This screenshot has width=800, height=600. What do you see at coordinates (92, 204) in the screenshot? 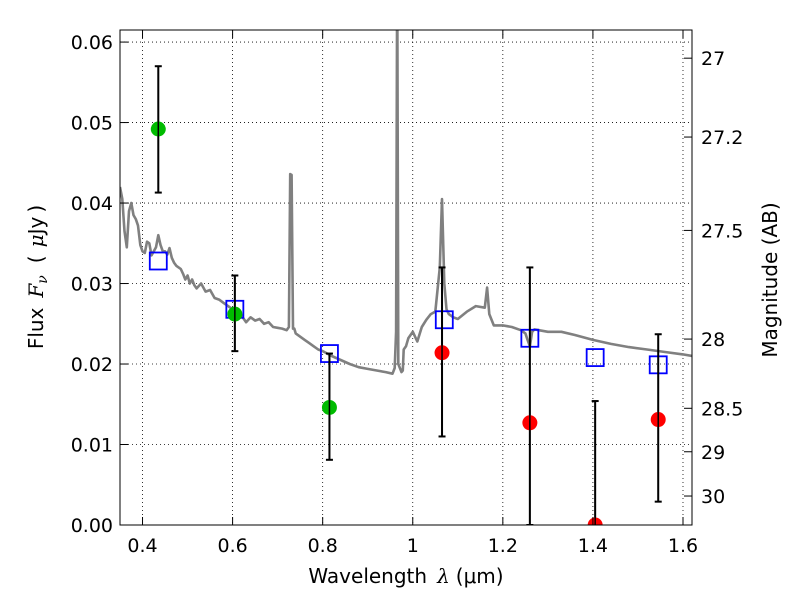
I see `y-tick-label: 0.04` at bounding box center [92, 204].